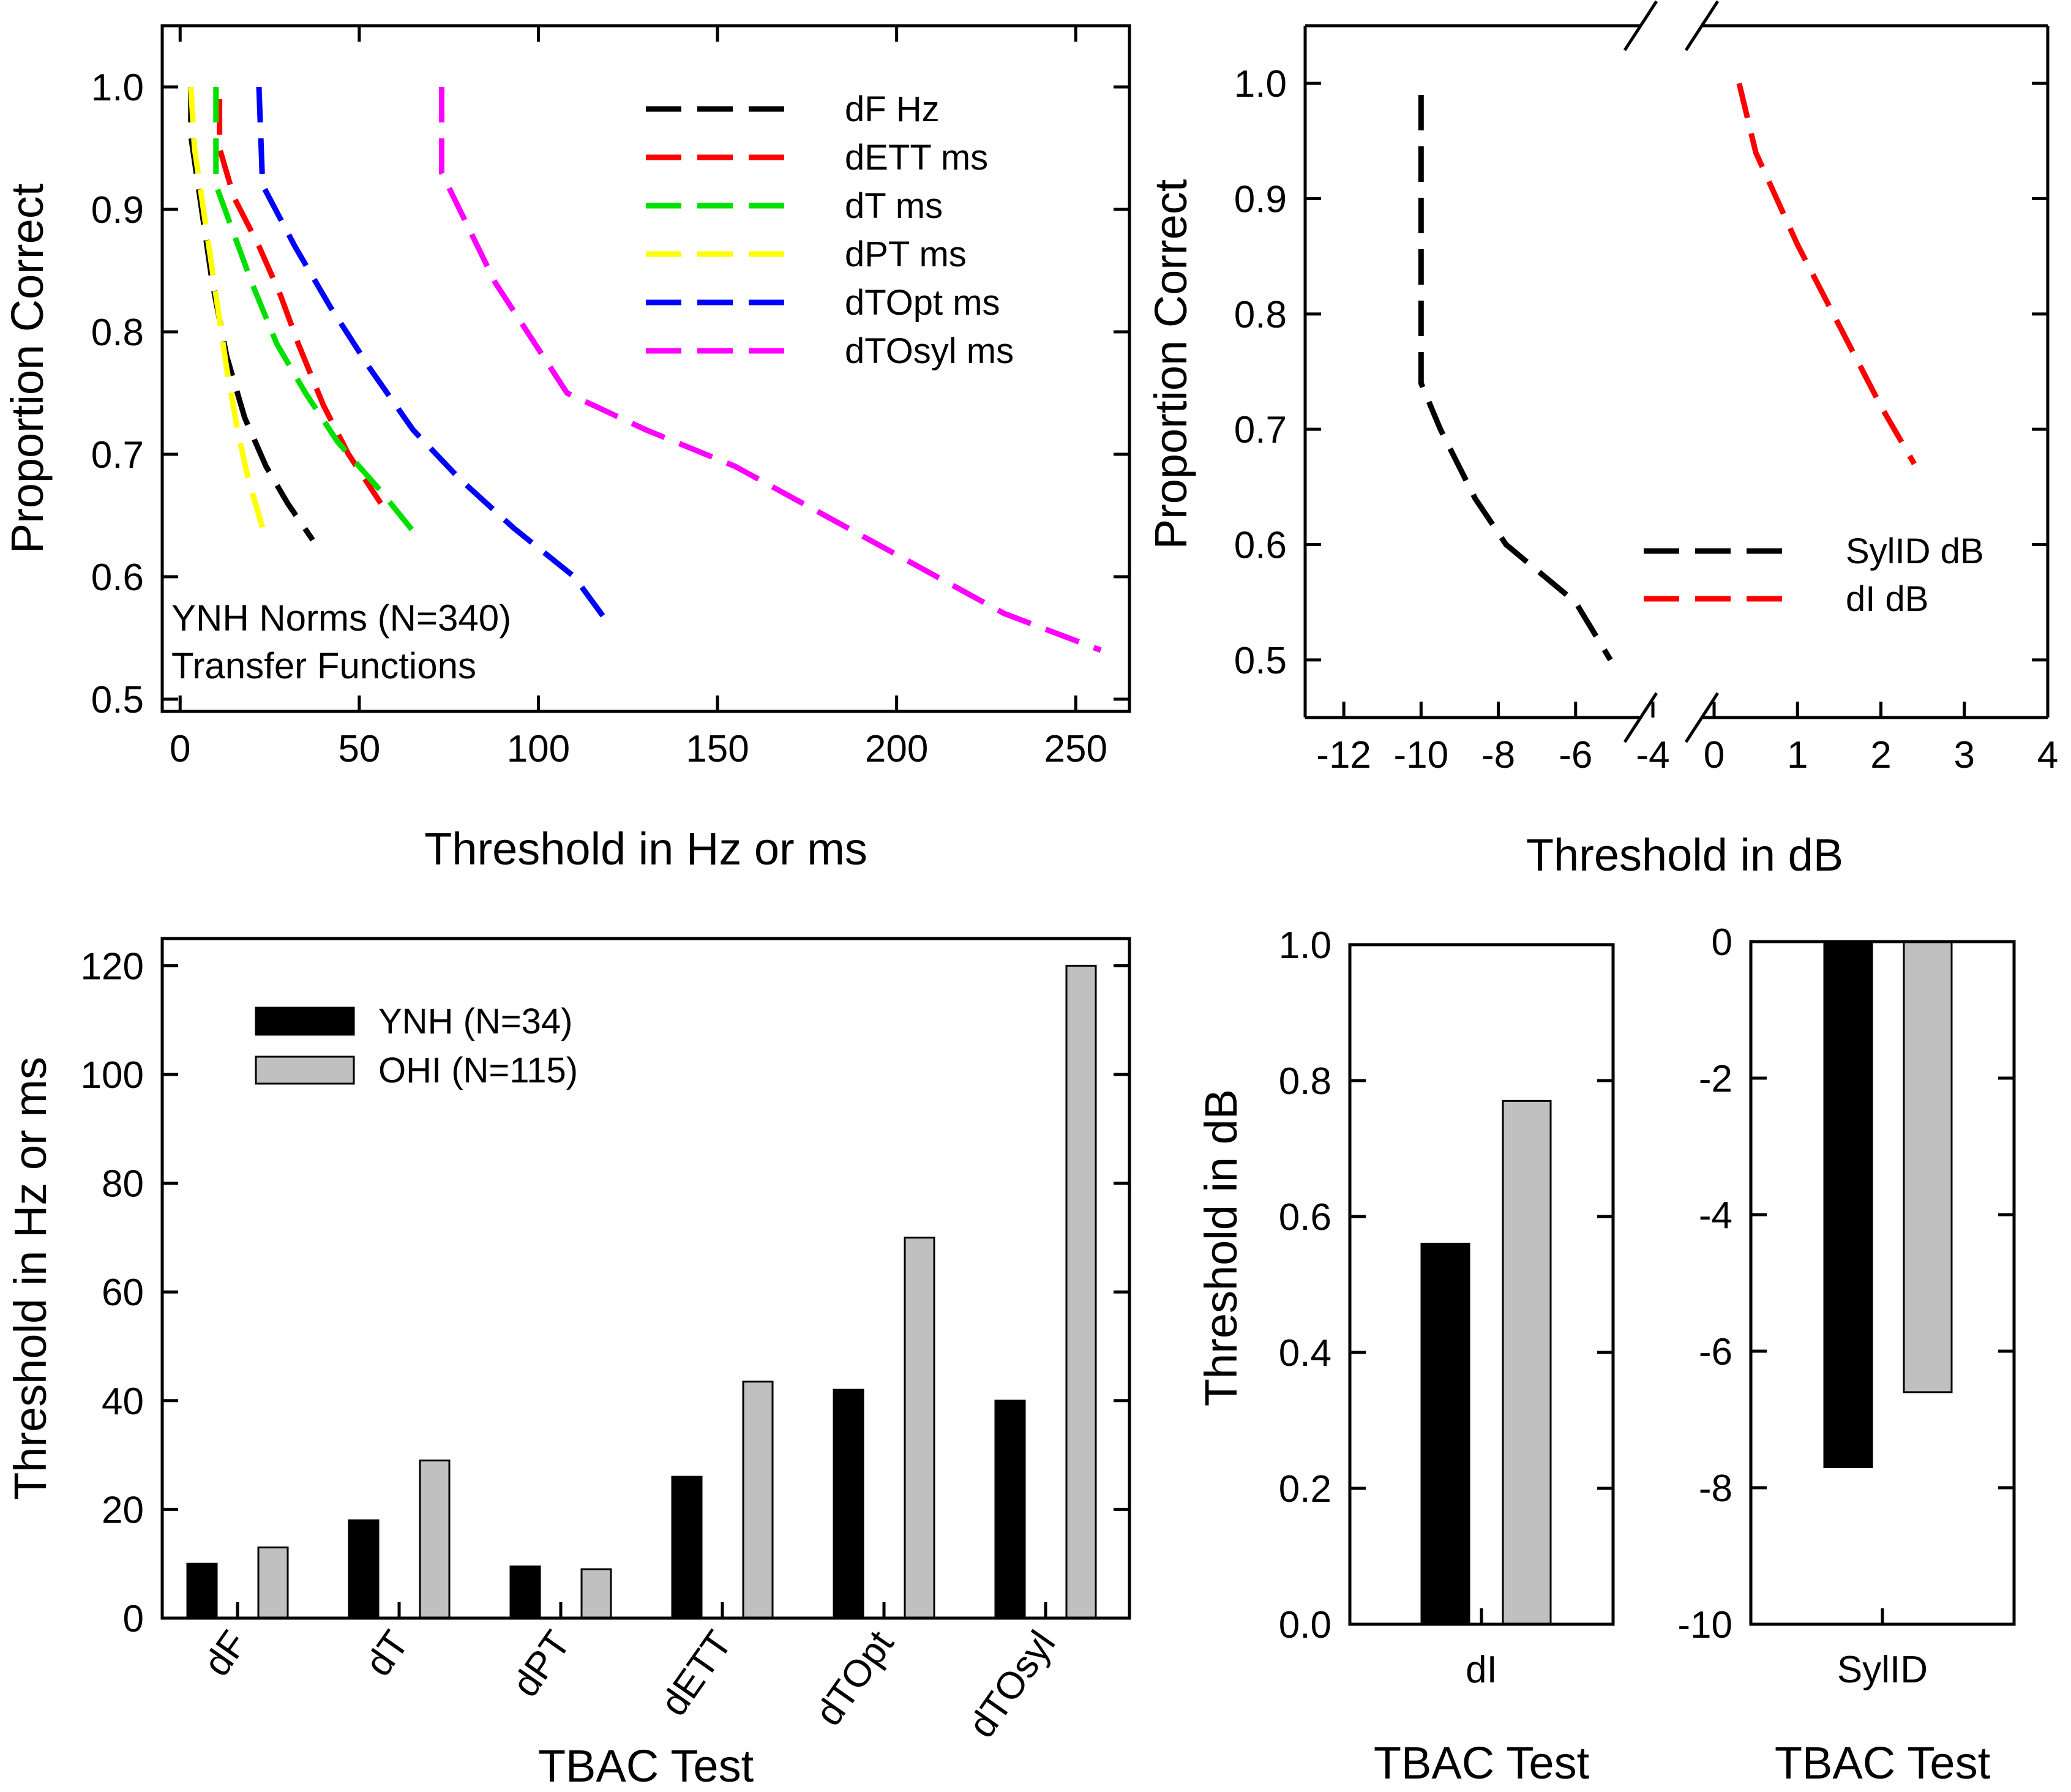 Image resolution: width=2071 pixels, height=1792 pixels. I want to click on bl-bar-dTOsyl-ynh, so click(1010, 1509).